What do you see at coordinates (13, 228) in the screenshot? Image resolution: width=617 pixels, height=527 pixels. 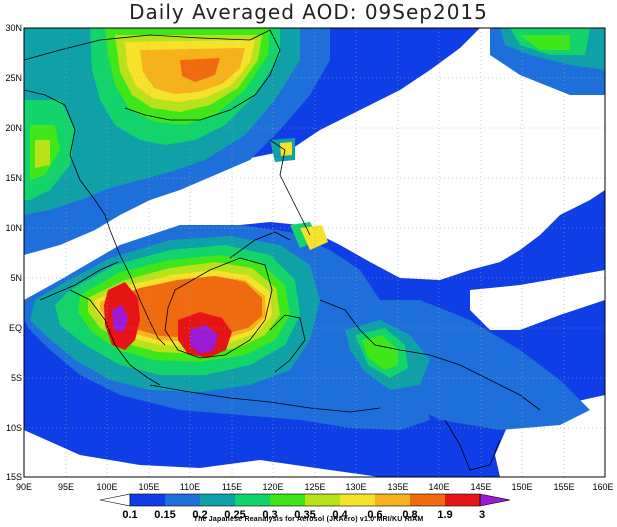 I see `lat-label: 10N` at bounding box center [13, 228].